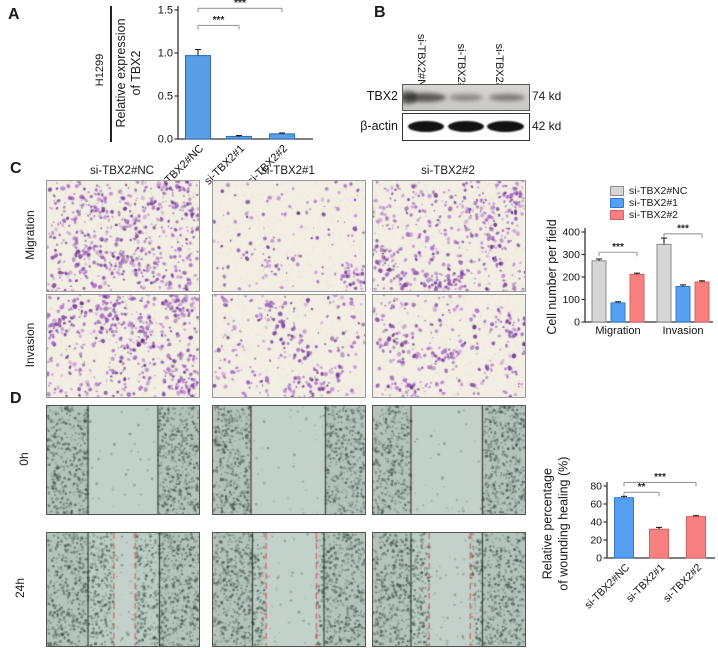 The image size is (718, 648). Describe the element at coordinates (123, 589) in the screenshot. I see `wound-image-24h-nc` at that location.